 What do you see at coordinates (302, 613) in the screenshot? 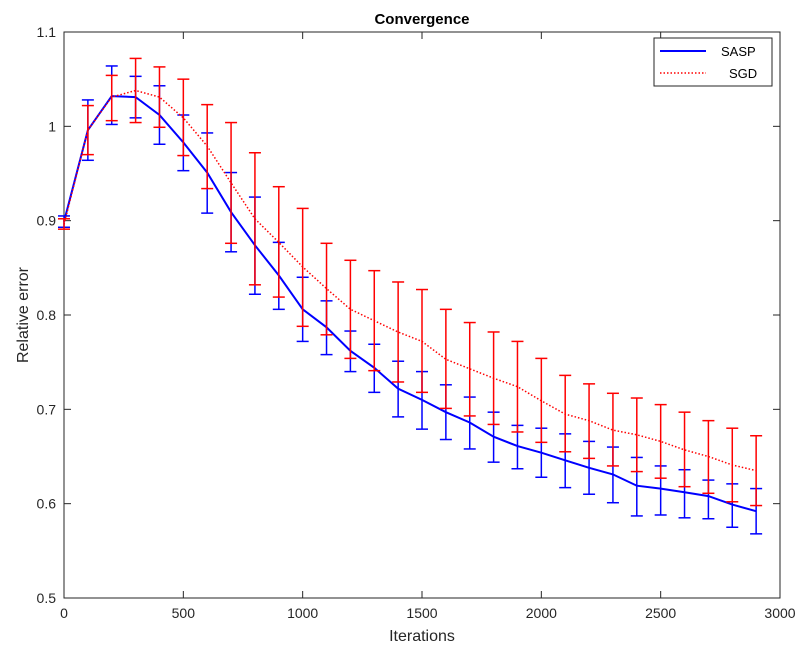
I see `x-tick-label: 1000` at bounding box center [302, 613].